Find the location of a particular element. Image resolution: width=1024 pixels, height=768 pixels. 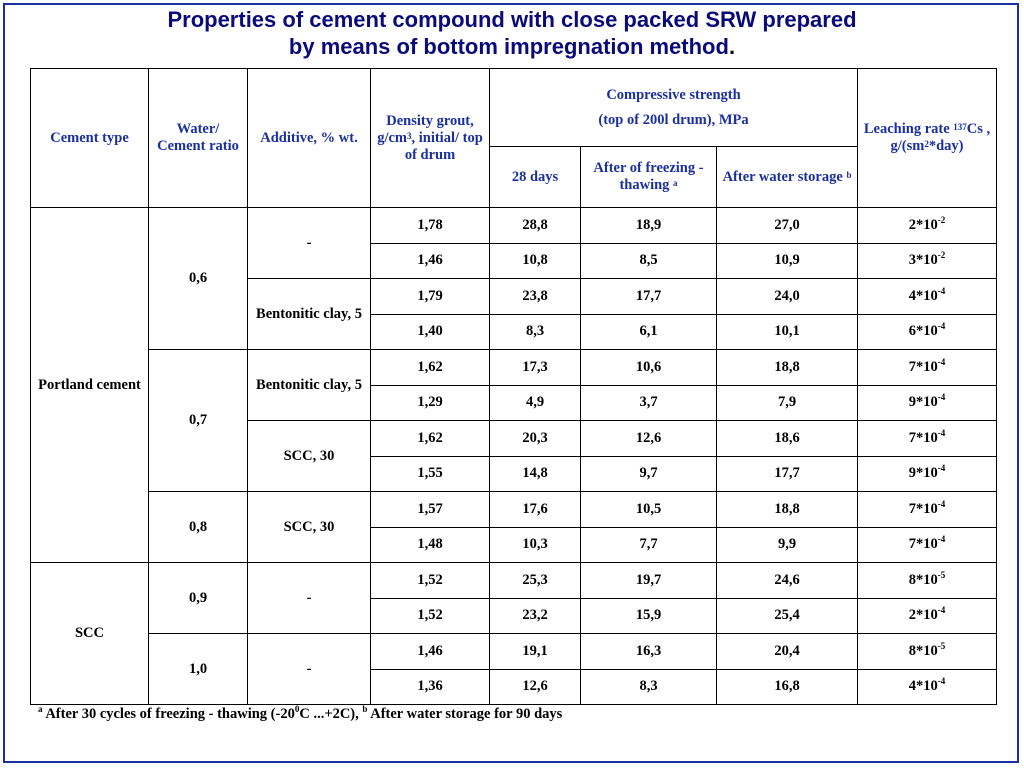

strength-28d-cell: 28,8 is located at coordinates (535, 225).